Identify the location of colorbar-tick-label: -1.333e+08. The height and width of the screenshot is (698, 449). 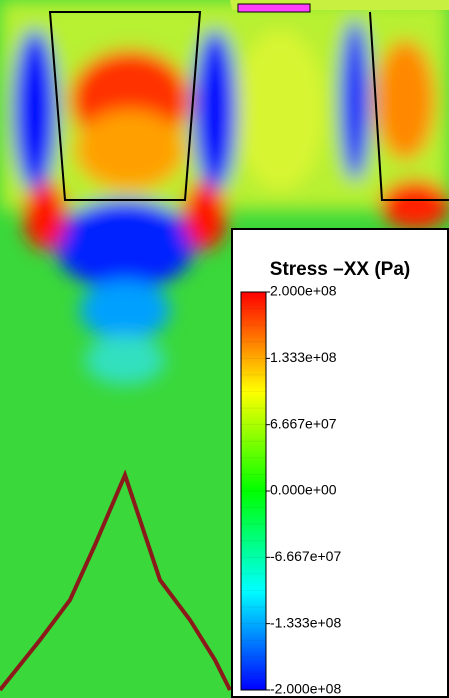
(305, 622).